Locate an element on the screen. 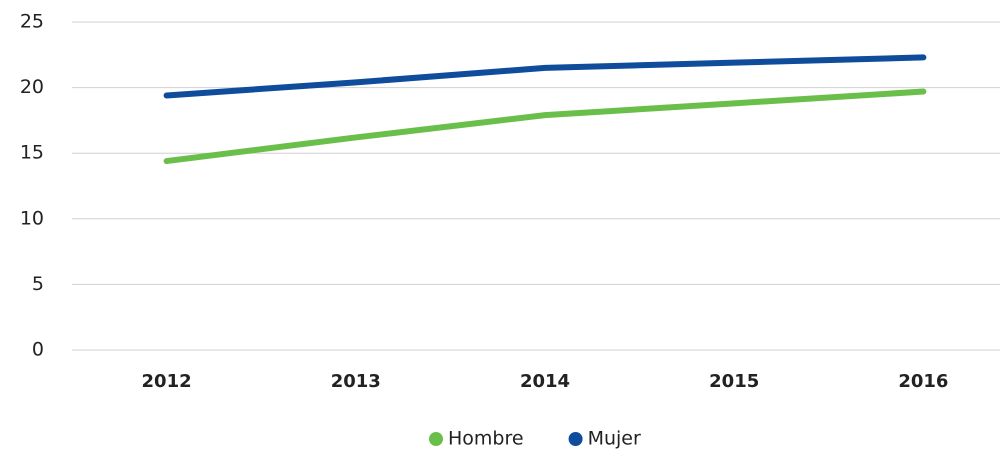 The height and width of the screenshot is (454, 1000). x-tick-label: 2012 is located at coordinates (167, 381).